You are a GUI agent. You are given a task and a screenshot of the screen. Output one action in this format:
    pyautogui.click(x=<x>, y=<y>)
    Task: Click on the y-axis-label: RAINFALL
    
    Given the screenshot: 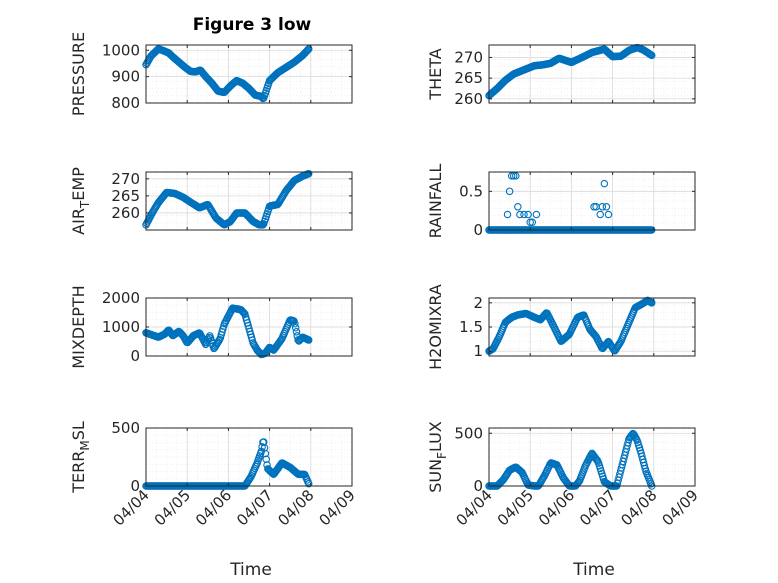 What is the action you would take?
    pyautogui.click(x=435, y=201)
    